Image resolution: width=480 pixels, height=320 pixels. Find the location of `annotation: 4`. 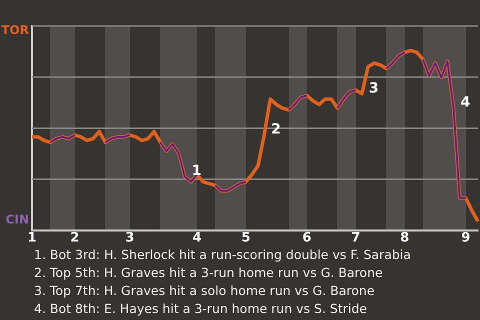

annotation: 4 is located at coordinates (465, 102).